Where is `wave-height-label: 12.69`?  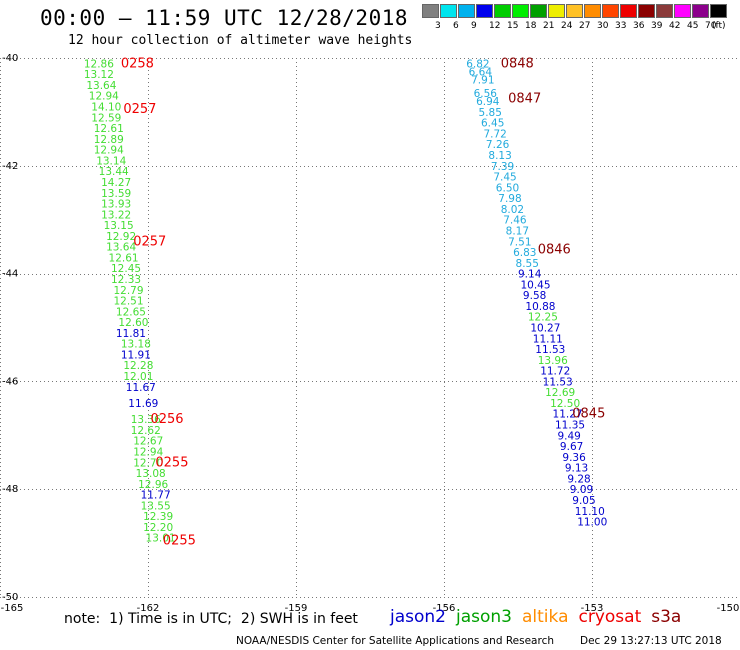
wave-height-label: 12.69 is located at coordinates (560, 393).